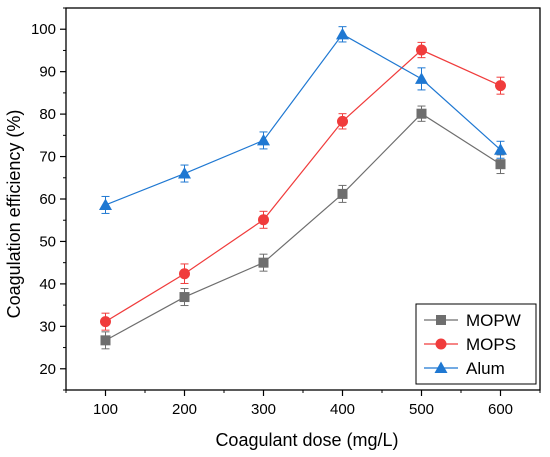 This screenshot has height=457, width=550. I want to click on legend: MOPW MOPS Alum, so click(476, 344).